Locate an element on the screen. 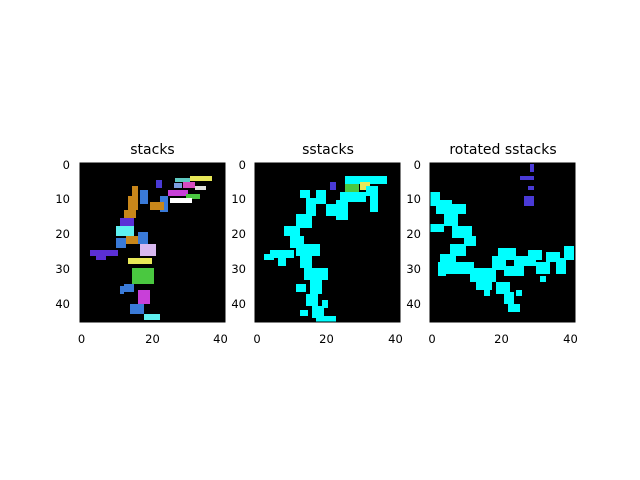 The height and width of the screenshot is (480, 640). panel-rotated-sstacks: rotated sstacks 0 20 40 0 10 20 30 40 is located at coordinates (491, 244).